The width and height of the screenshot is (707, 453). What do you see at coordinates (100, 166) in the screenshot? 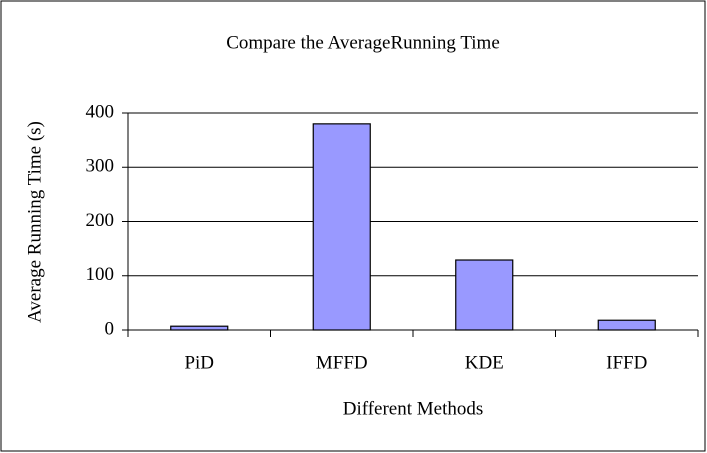
I see `y-tick-label: 300` at bounding box center [100, 166].